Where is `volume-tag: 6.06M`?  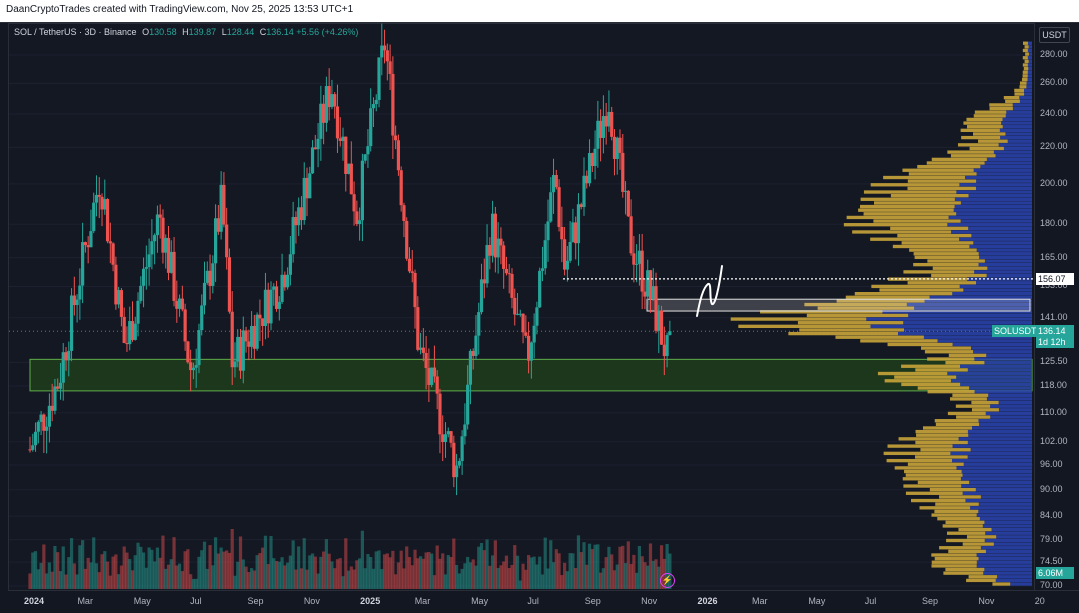 volume-tag: 6.06M is located at coordinates (1055, 573).